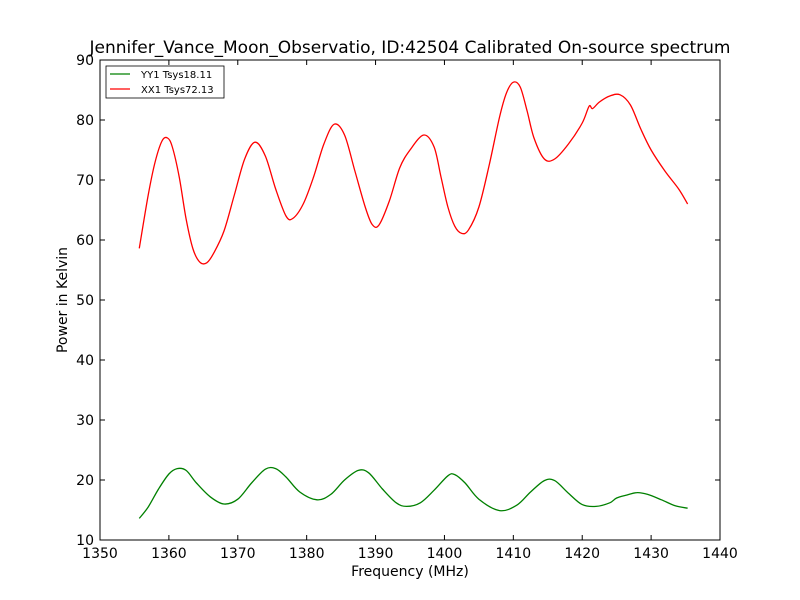  What do you see at coordinates (85, 541) in the screenshot?
I see `y-tick-label: 10` at bounding box center [85, 541].